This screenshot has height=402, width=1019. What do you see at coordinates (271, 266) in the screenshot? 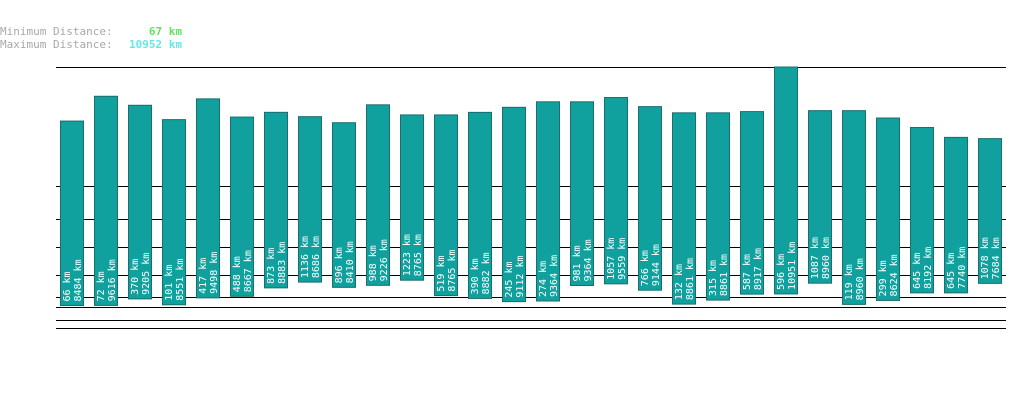
I see `bar-low-label-7: 873 km` at bounding box center [271, 266].